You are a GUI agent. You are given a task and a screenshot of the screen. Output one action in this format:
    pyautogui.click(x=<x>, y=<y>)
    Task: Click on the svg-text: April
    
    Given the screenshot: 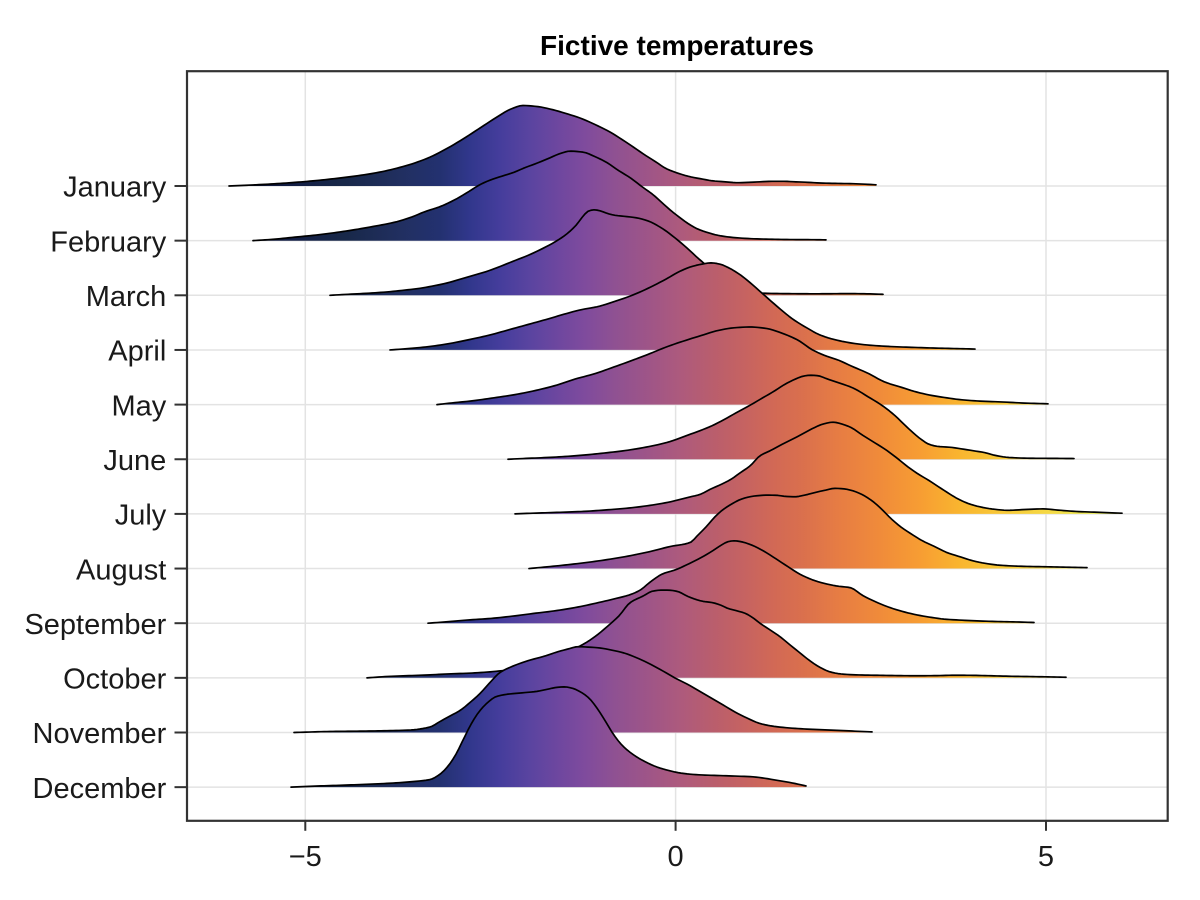 What is the action you would take?
    pyautogui.click(x=137, y=352)
    